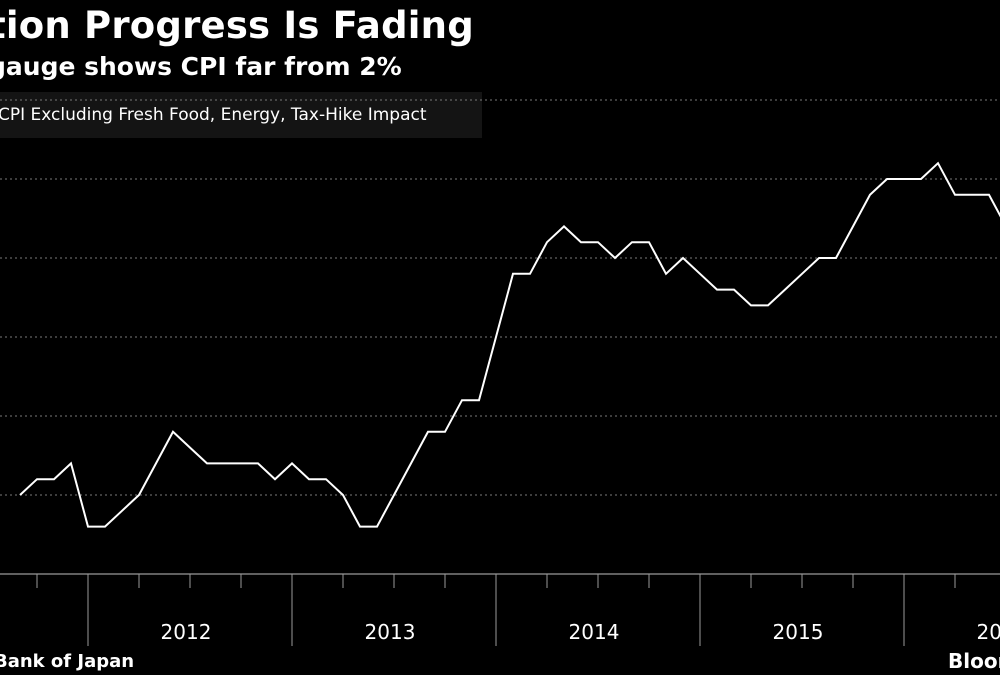  I want to click on x-tick-label: 2012, so click(186, 632).